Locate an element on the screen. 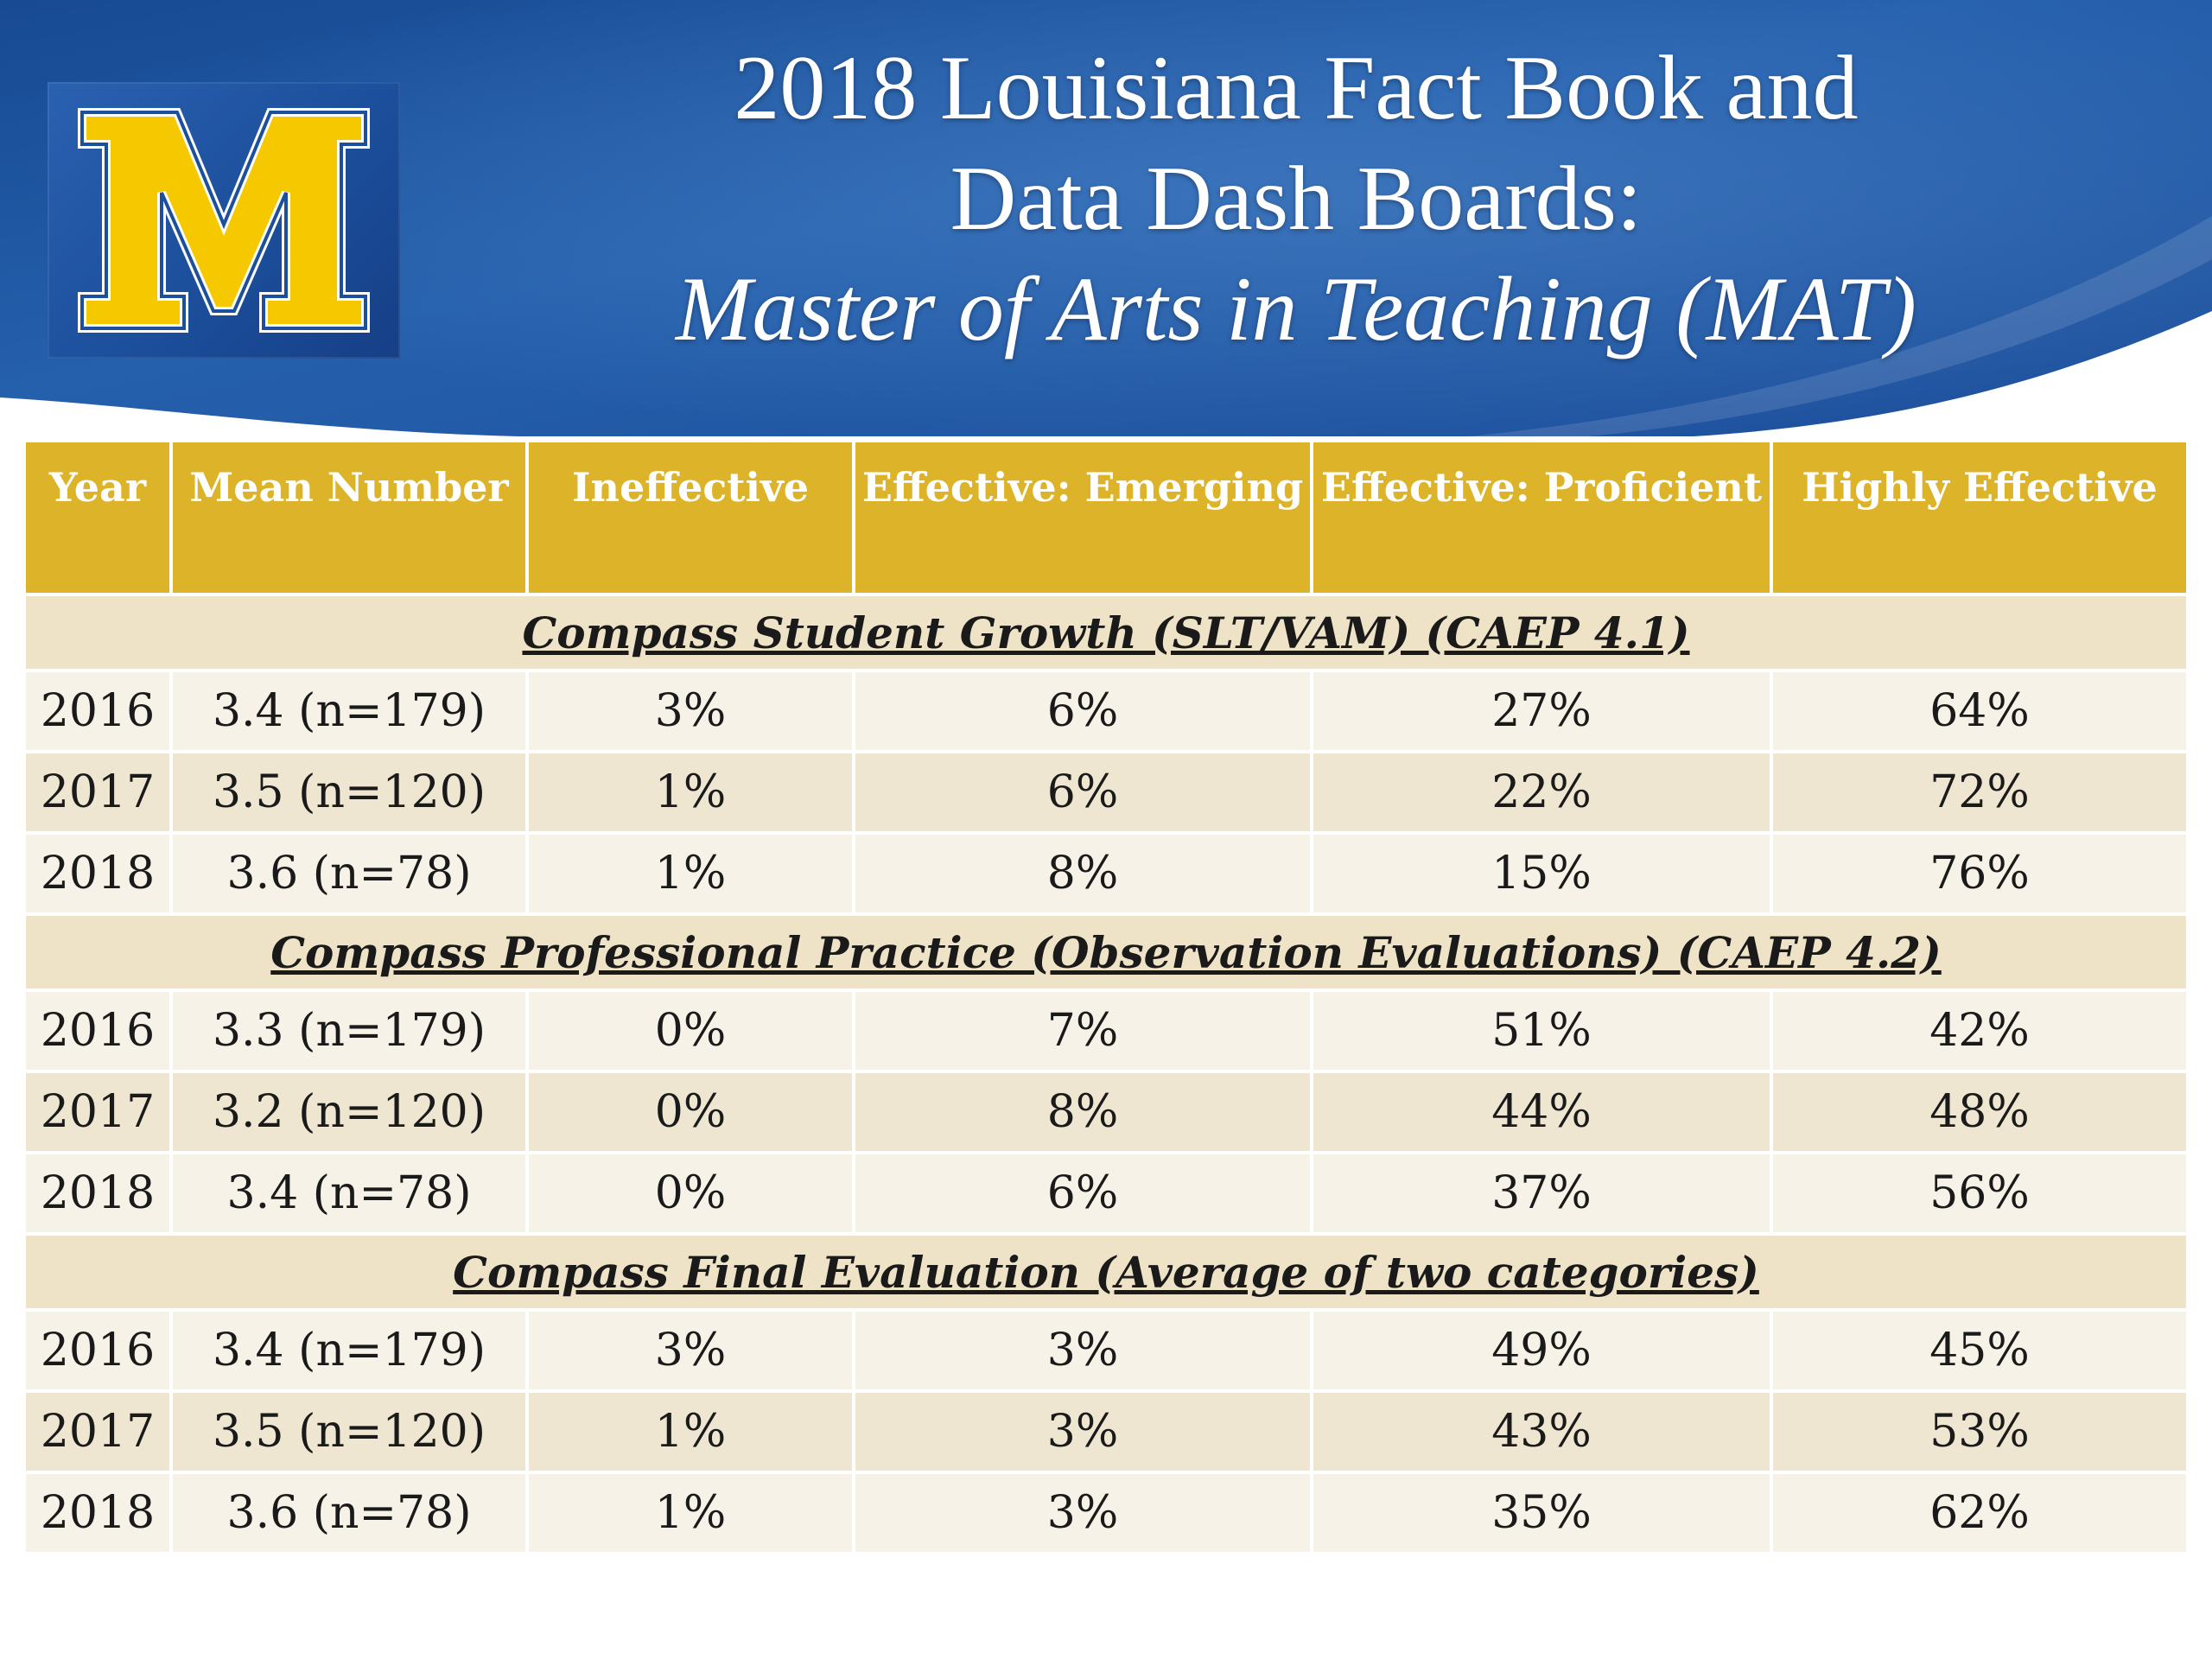 This screenshot has width=2212, height=1659. cell-proficient: 15% is located at coordinates (1542, 874).